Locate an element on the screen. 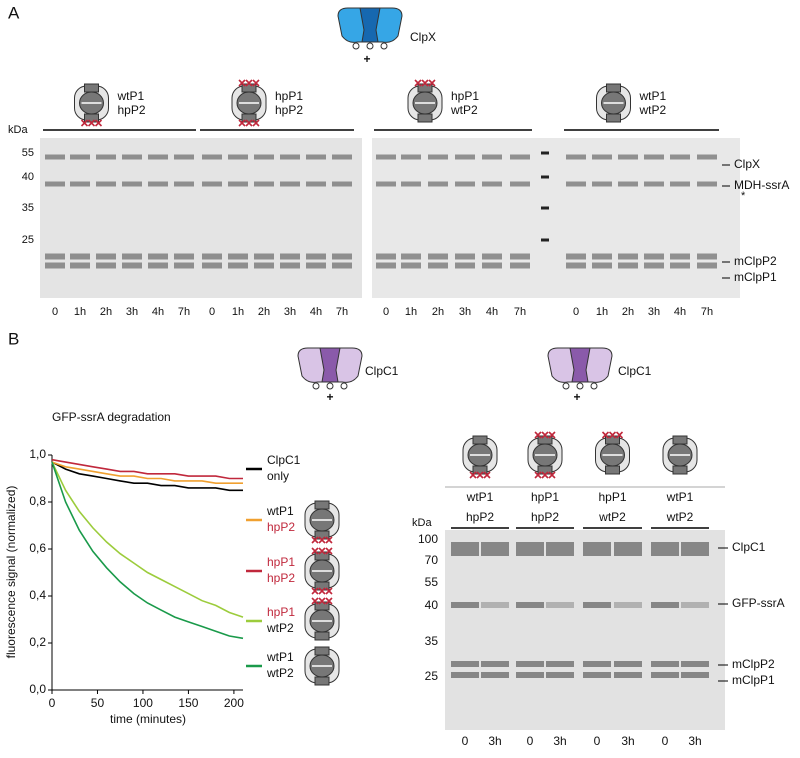  gel is located at coordinates (556, 218).